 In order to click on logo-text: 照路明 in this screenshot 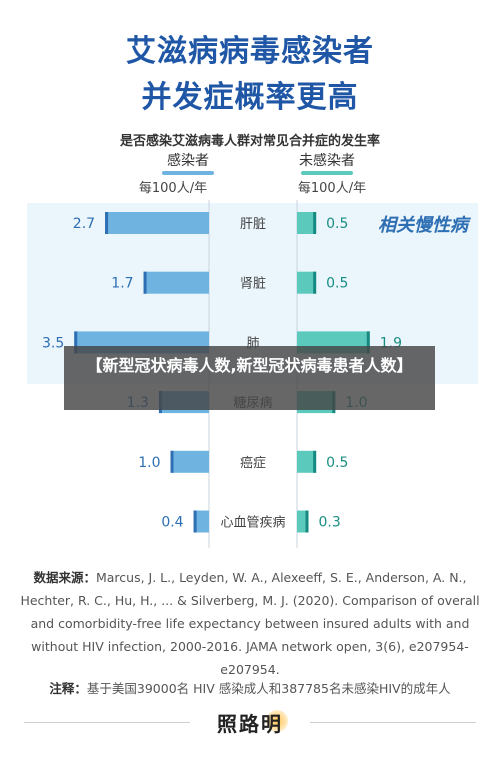, I will do `click(250, 724)`.